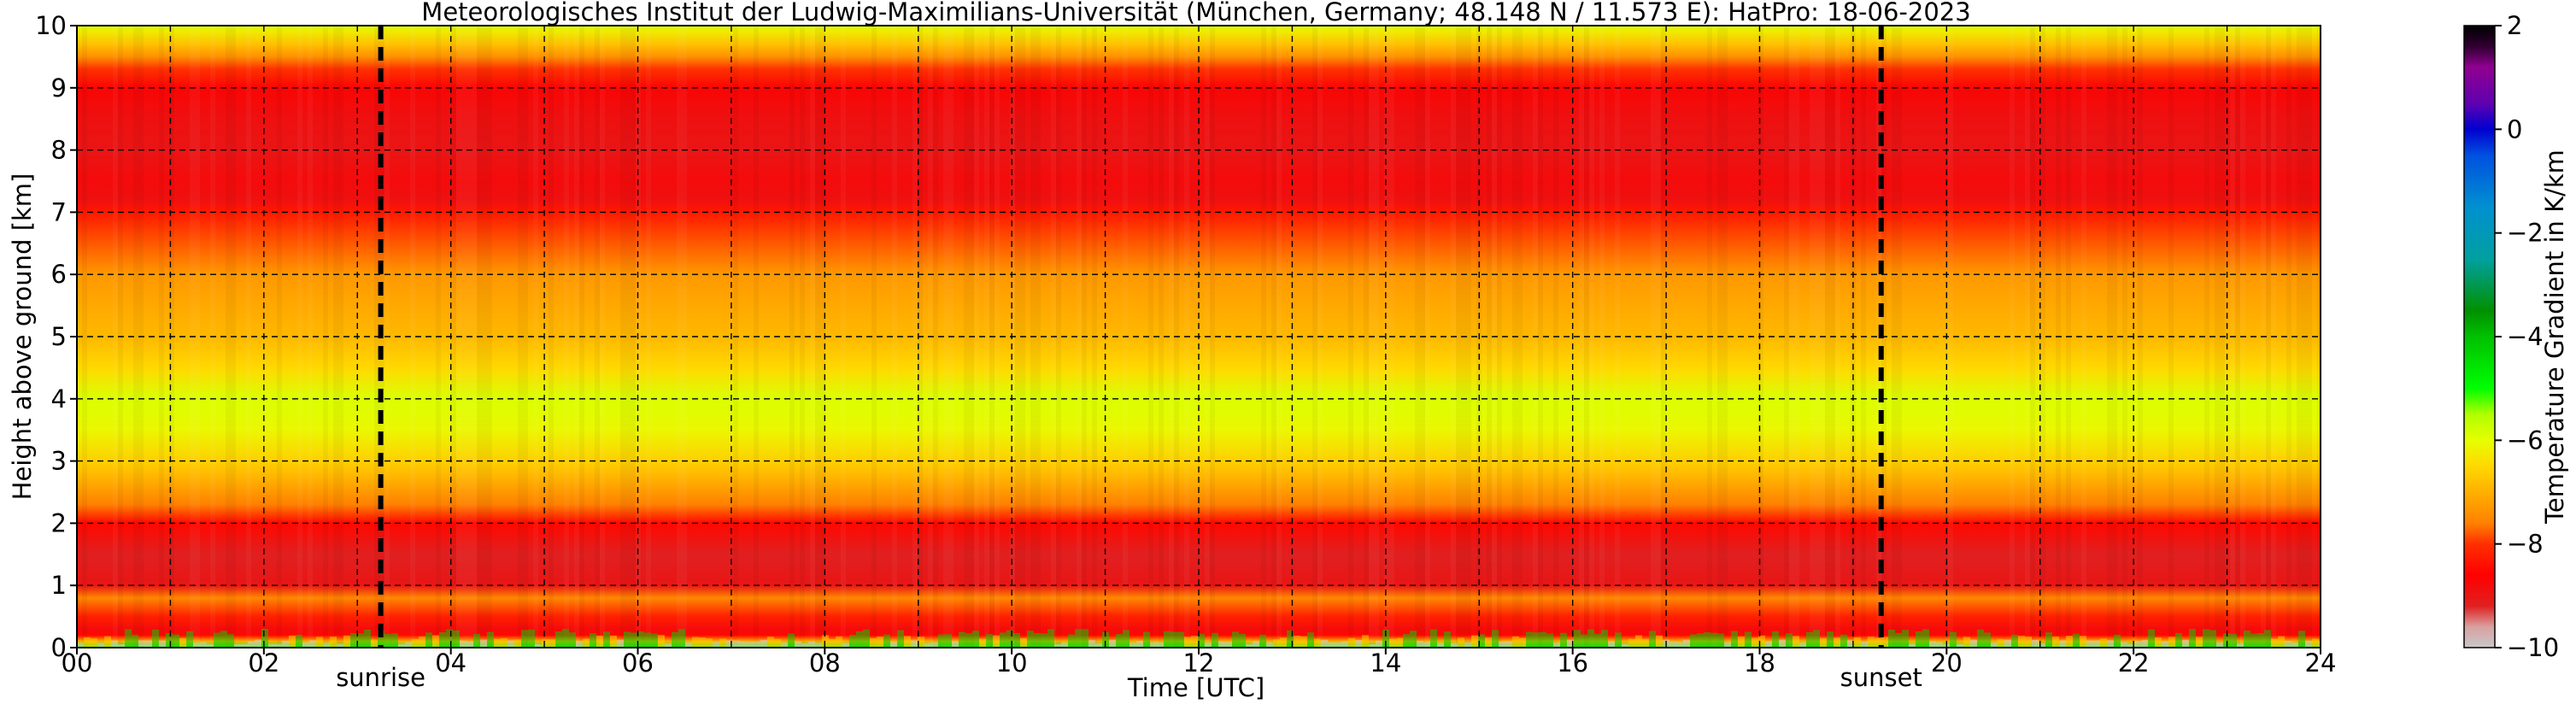  Describe the element at coordinates (451, 663) in the screenshot. I see `x-tick-label: 04` at that location.